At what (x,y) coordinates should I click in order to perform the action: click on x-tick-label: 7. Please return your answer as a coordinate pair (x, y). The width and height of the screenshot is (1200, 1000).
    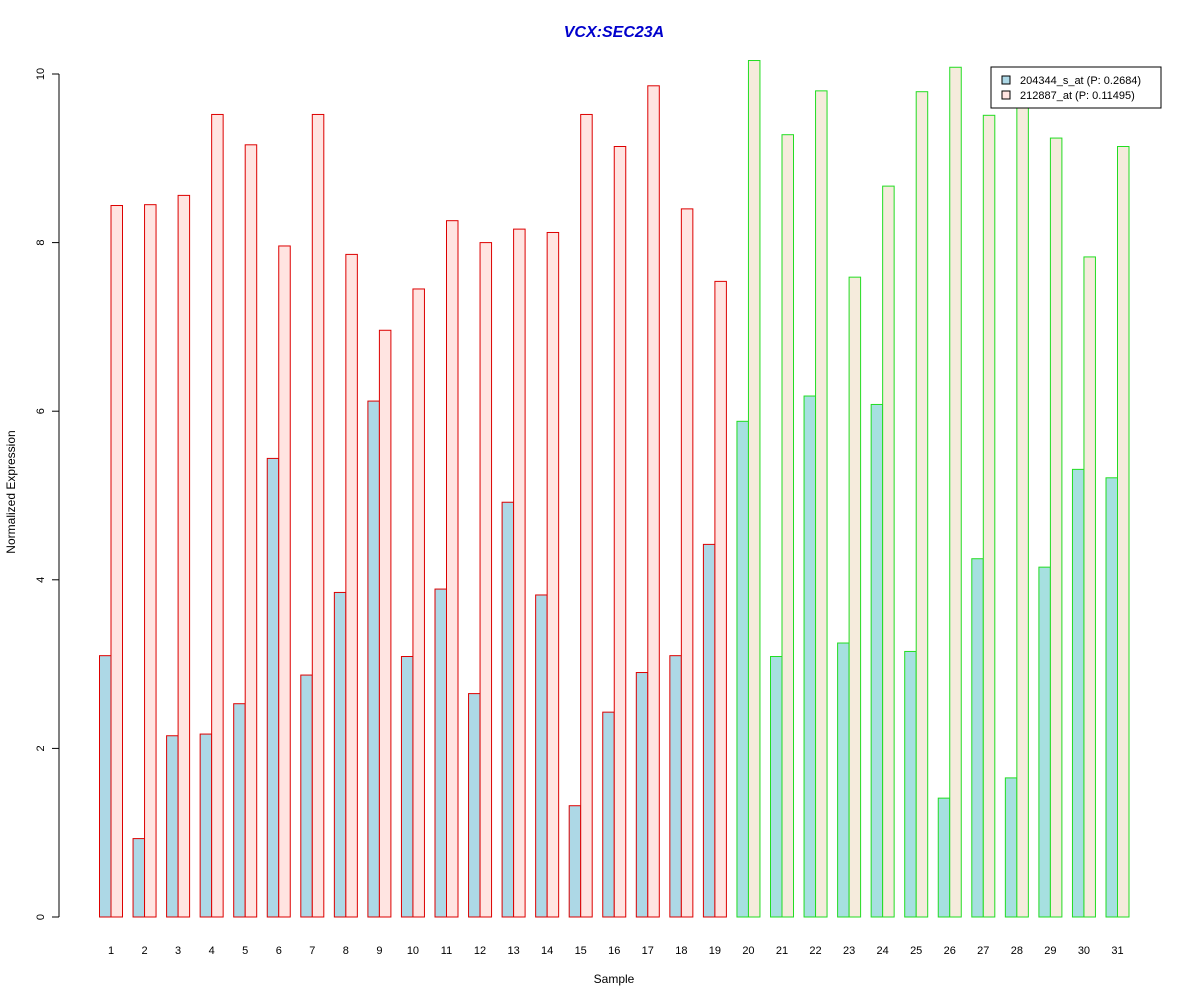
    Looking at the image, I should click on (312, 951).